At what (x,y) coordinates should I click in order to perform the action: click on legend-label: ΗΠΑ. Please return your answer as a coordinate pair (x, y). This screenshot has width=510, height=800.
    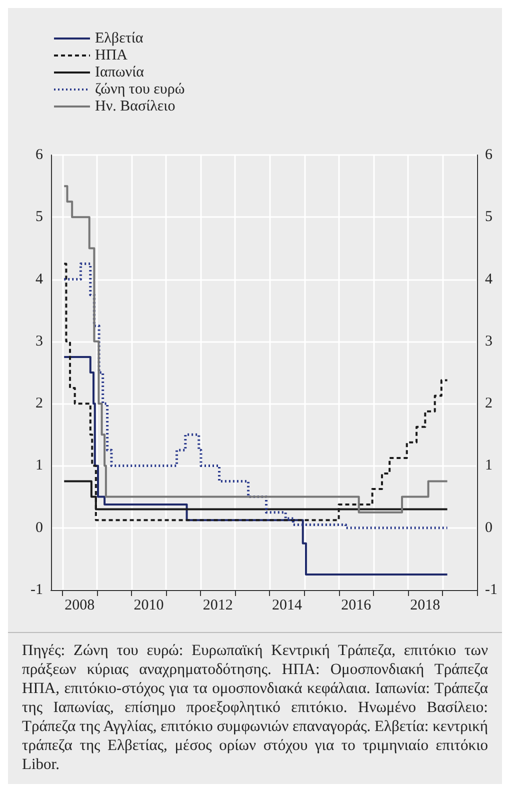
    Looking at the image, I should click on (111, 56).